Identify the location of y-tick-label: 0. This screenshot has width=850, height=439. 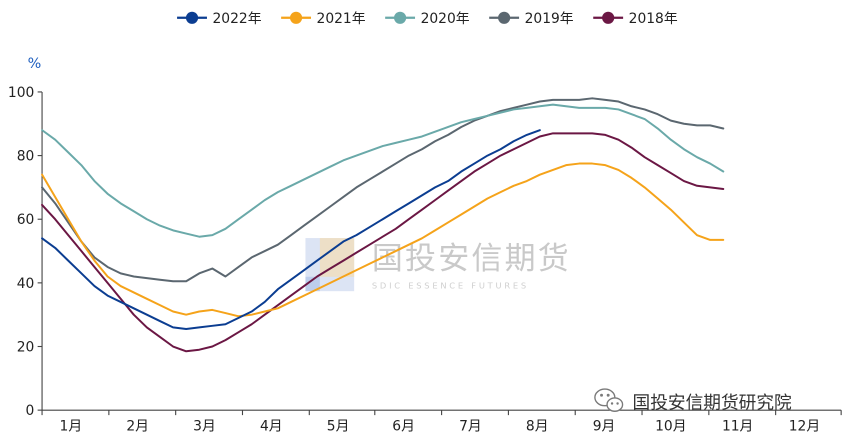
(29, 411).